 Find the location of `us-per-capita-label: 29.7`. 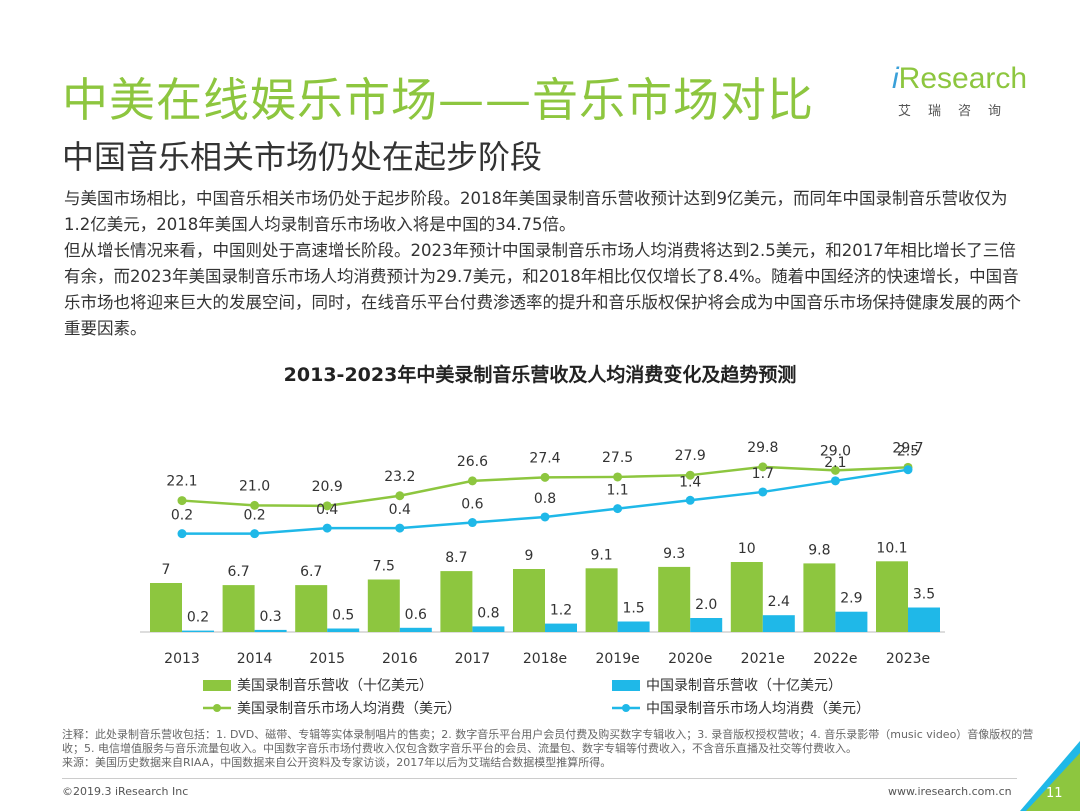

us-per-capita-label: 29.7 is located at coordinates (907, 448).